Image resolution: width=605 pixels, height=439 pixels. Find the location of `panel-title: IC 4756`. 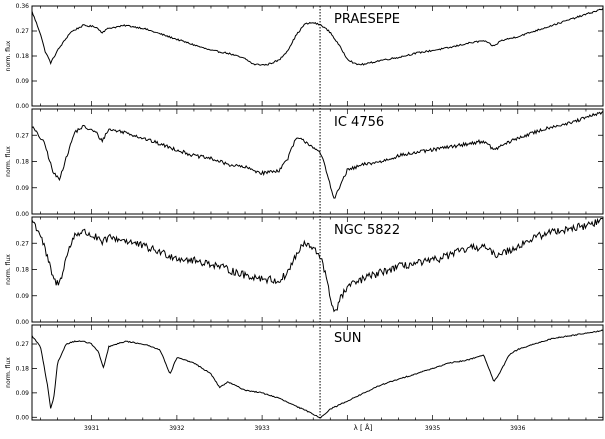

panel-title: IC 4756 is located at coordinates (359, 122).